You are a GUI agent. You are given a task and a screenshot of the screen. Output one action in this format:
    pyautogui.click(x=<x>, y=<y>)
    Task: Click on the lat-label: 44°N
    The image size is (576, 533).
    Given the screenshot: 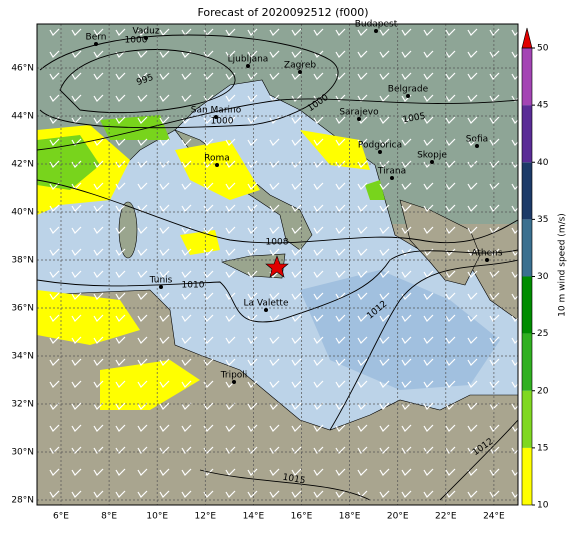 What is the action you would take?
    pyautogui.click(x=22, y=117)
    